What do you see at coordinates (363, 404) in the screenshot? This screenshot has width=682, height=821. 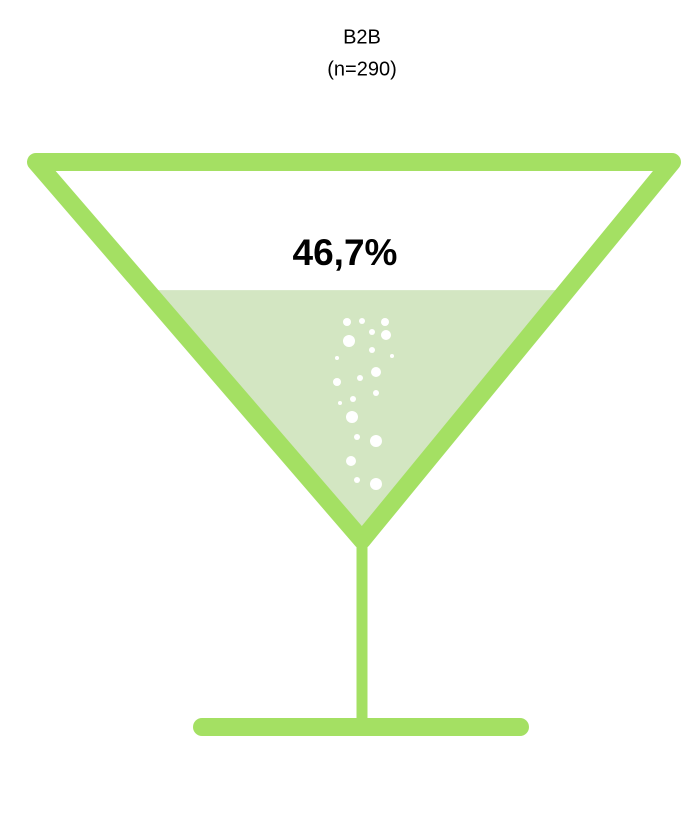 I see `bubbles` at bounding box center [363, 404].